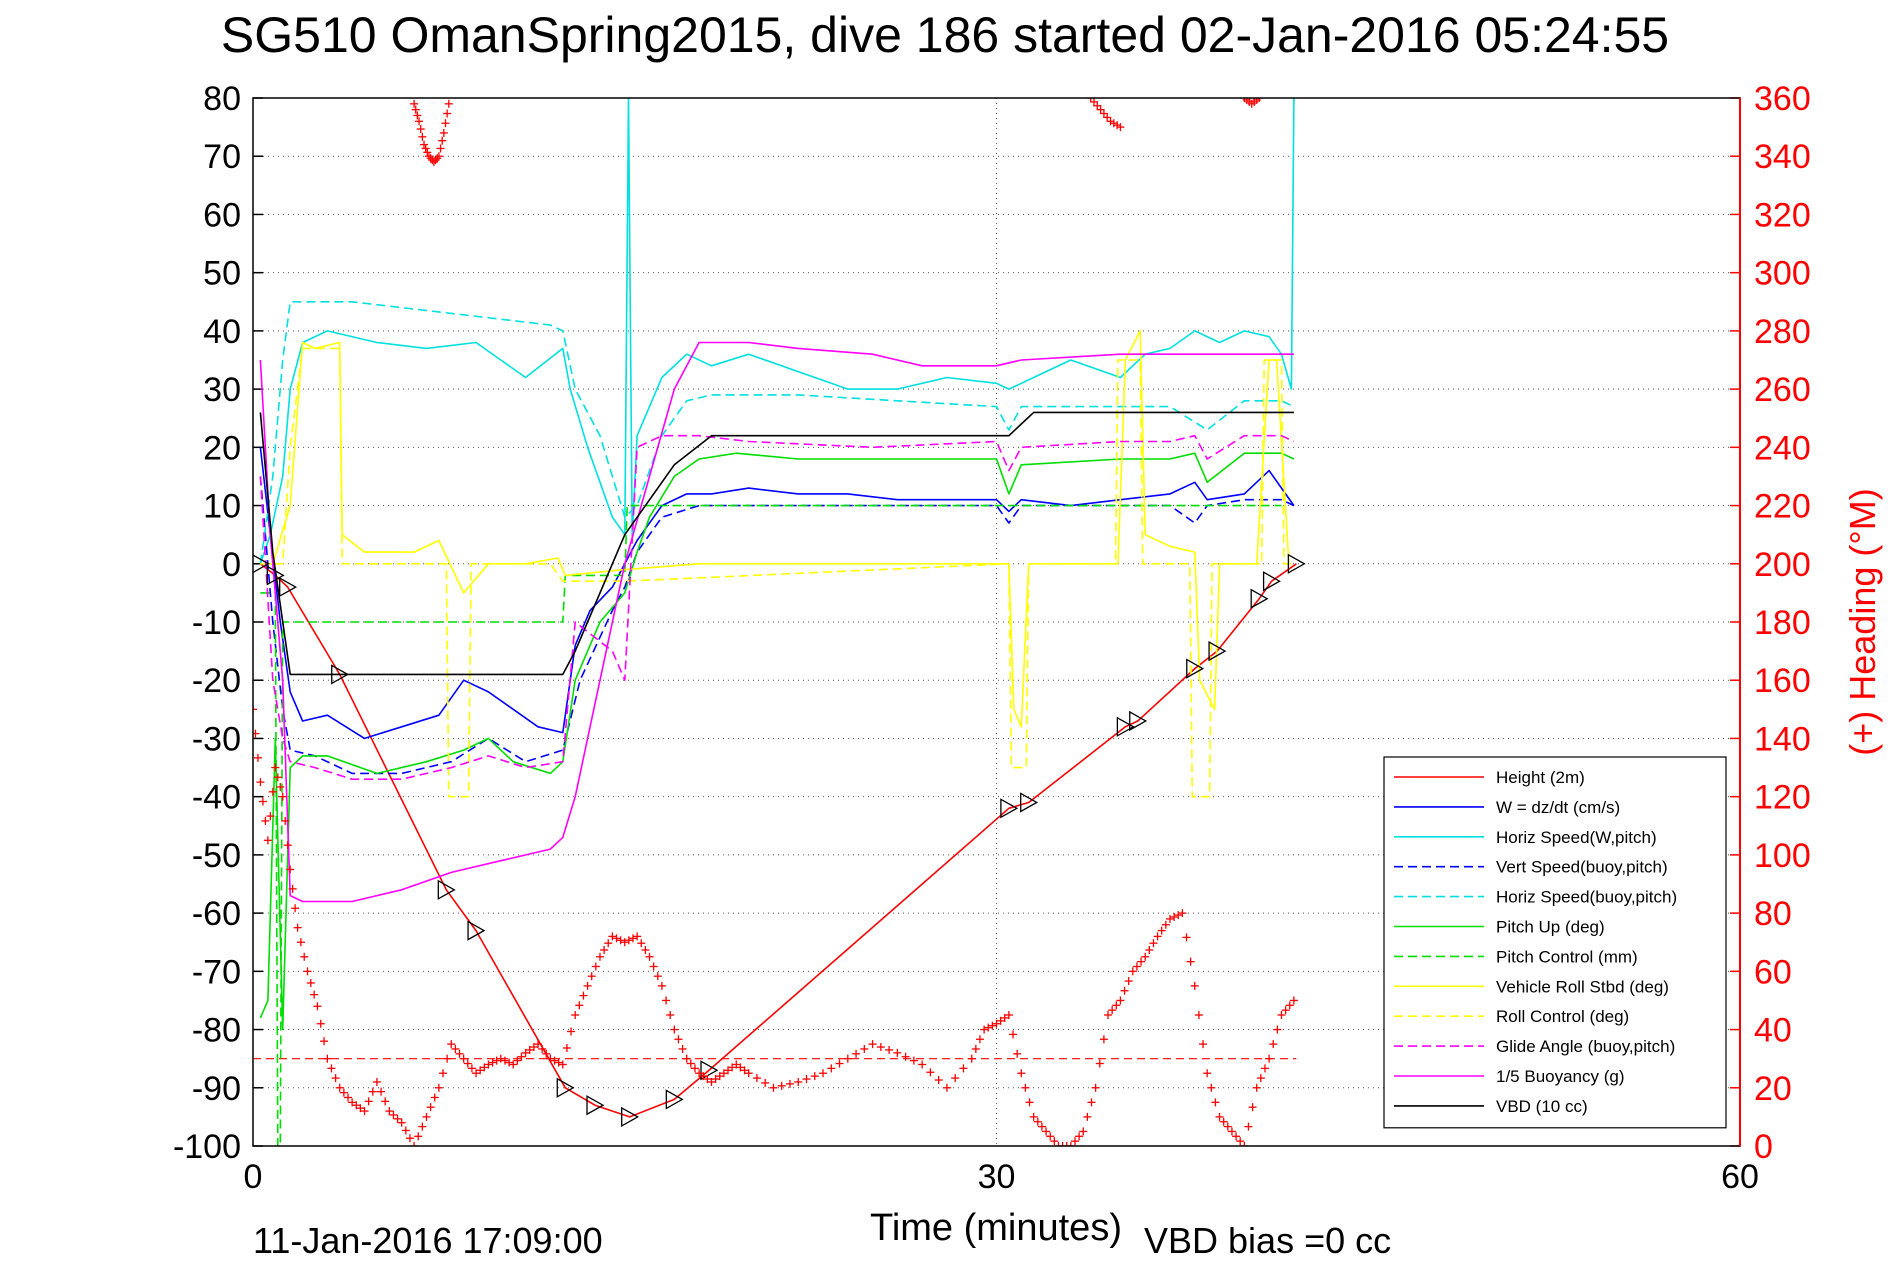 This screenshot has height=1262, width=1891. What do you see at coordinates (1782, 99) in the screenshot?
I see `right-tick-label: 360` at bounding box center [1782, 99].